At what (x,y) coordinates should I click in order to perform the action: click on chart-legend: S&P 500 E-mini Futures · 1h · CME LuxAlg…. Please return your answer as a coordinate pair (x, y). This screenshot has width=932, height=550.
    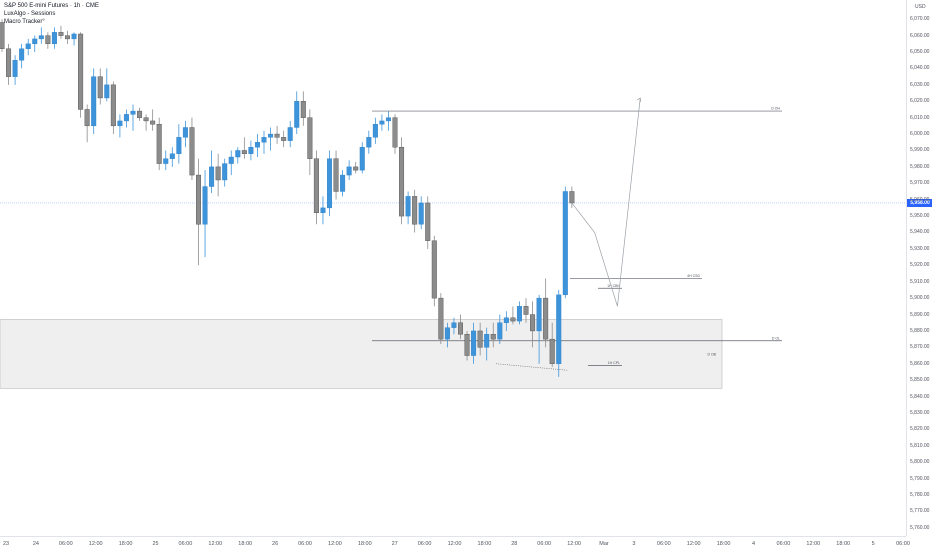
    Looking at the image, I should click on (51, 14).